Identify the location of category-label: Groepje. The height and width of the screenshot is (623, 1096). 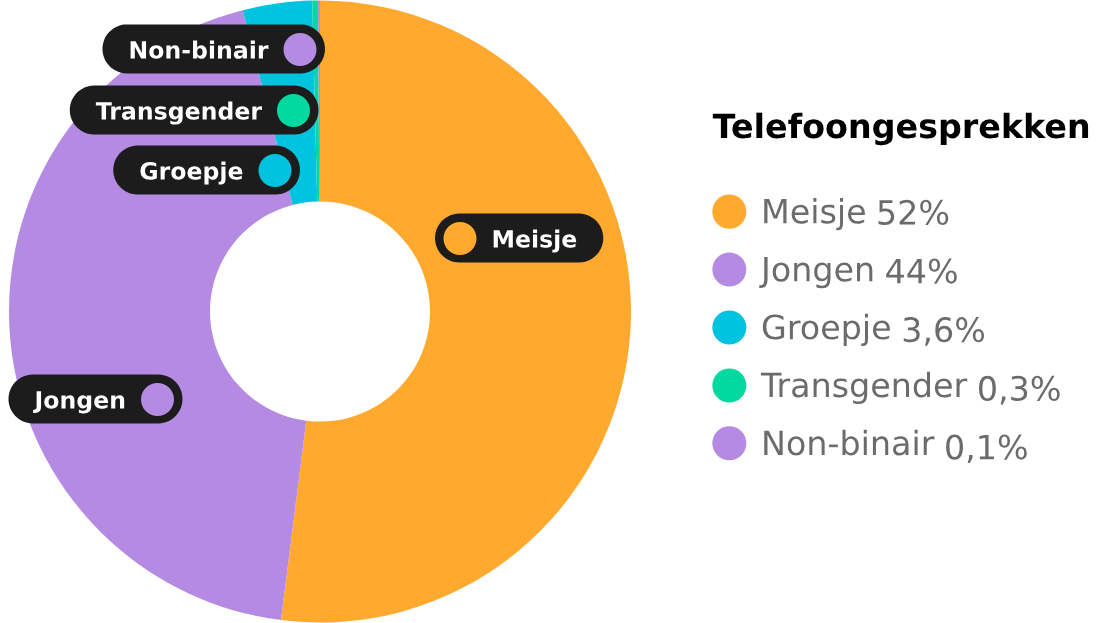
(191, 173).